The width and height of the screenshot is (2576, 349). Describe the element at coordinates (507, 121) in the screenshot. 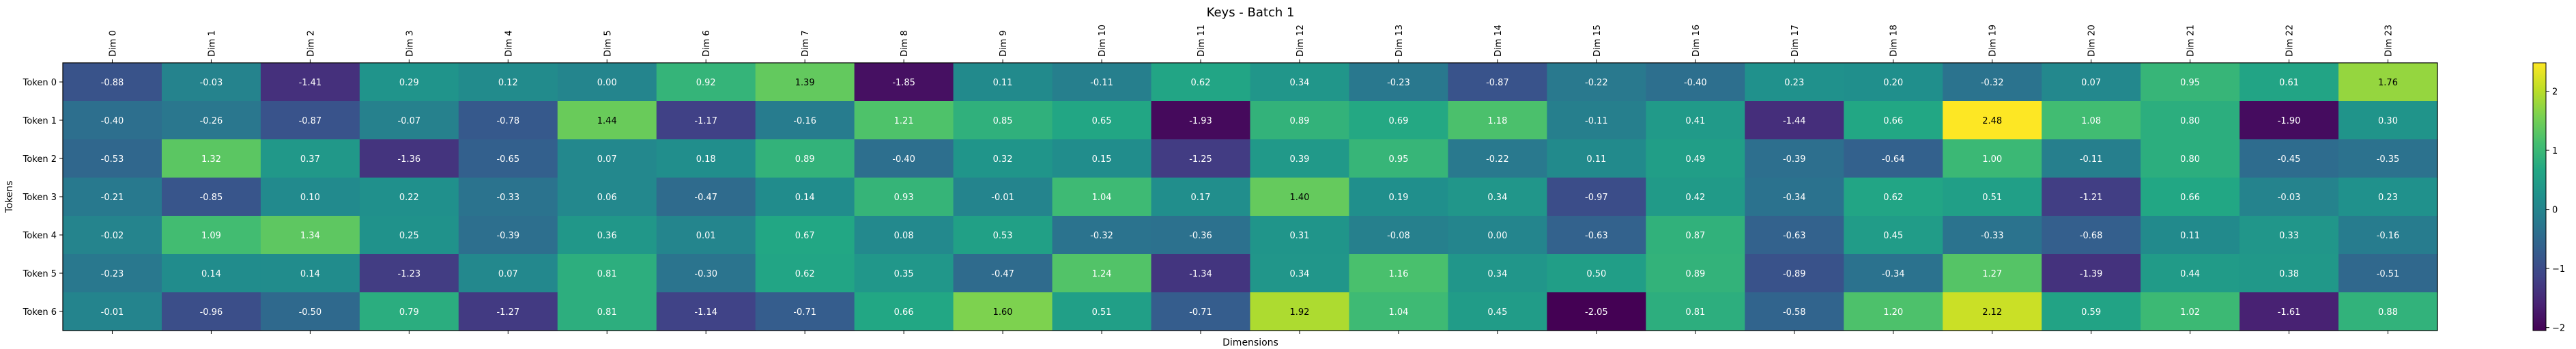

I see `cell-value-label: -0.78` at that location.